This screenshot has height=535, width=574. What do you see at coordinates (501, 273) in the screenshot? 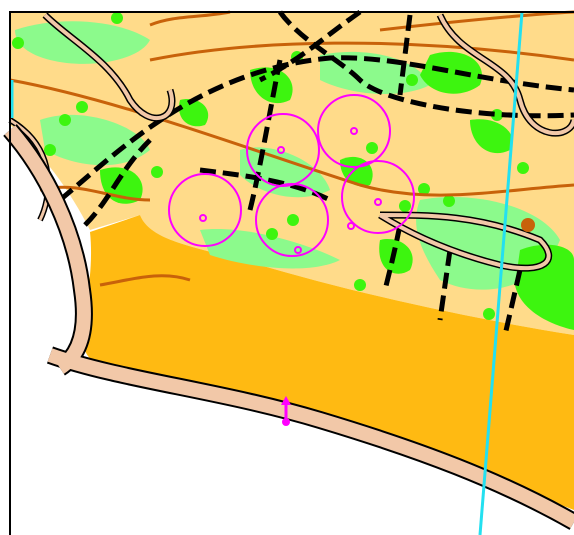
I see `stream` at bounding box center [501, 273].